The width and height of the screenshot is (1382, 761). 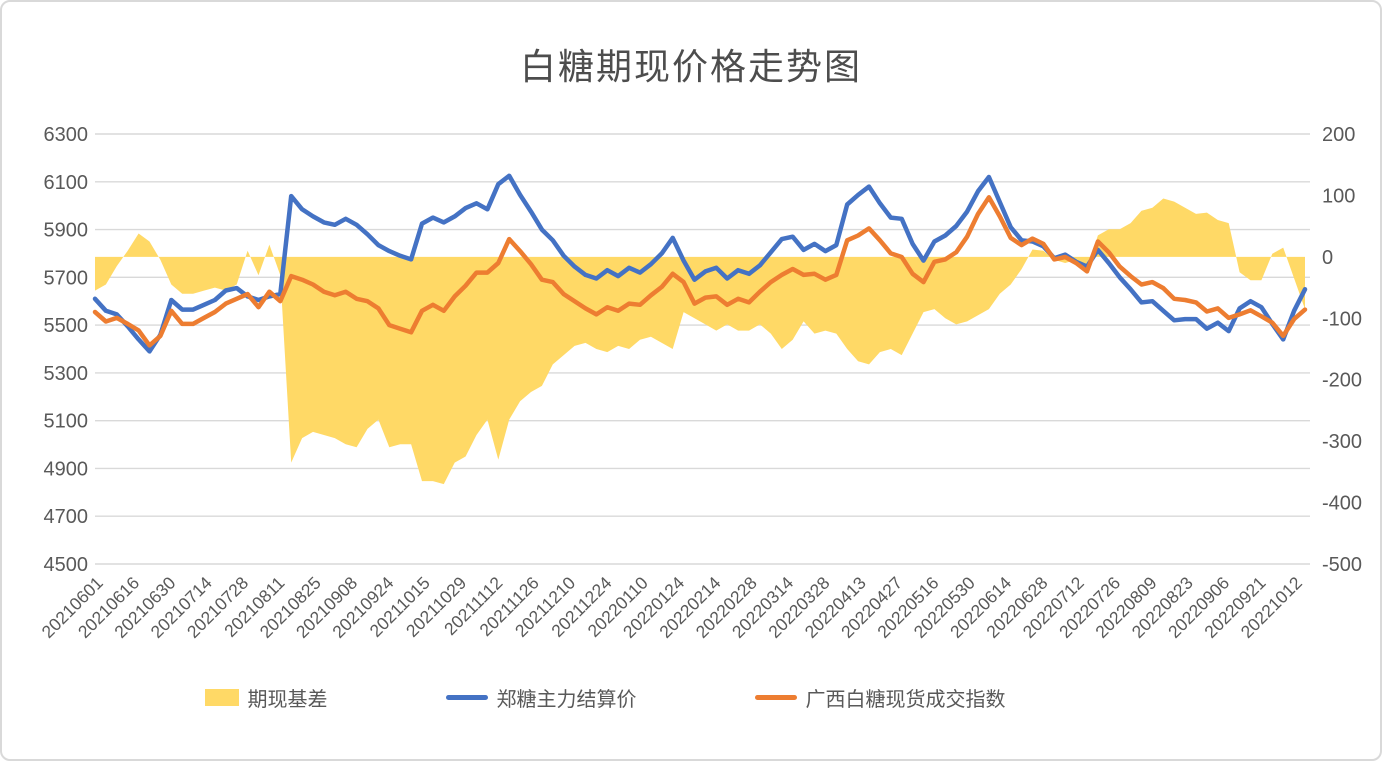 What do you see at coordinates (66, 469) in the screenshot?
I see `y-axis-label-left: 4900` at bounding box center [66, 469].